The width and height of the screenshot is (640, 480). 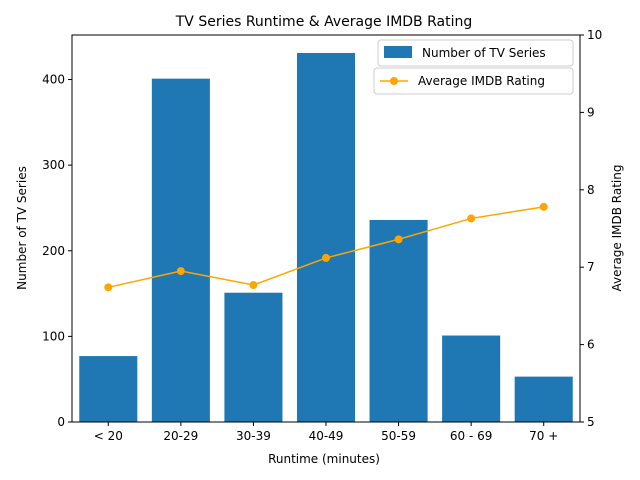 I want to click on legend-label-line: Average IMDB Rating, so click(x=481, y=81).